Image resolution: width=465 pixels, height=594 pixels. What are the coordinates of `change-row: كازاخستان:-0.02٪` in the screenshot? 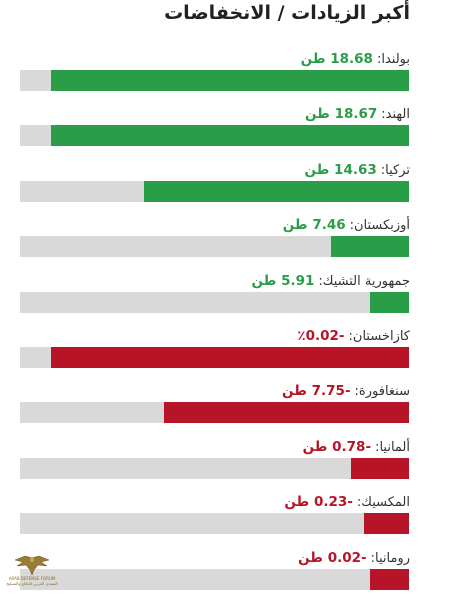 It's located at (232, 349).